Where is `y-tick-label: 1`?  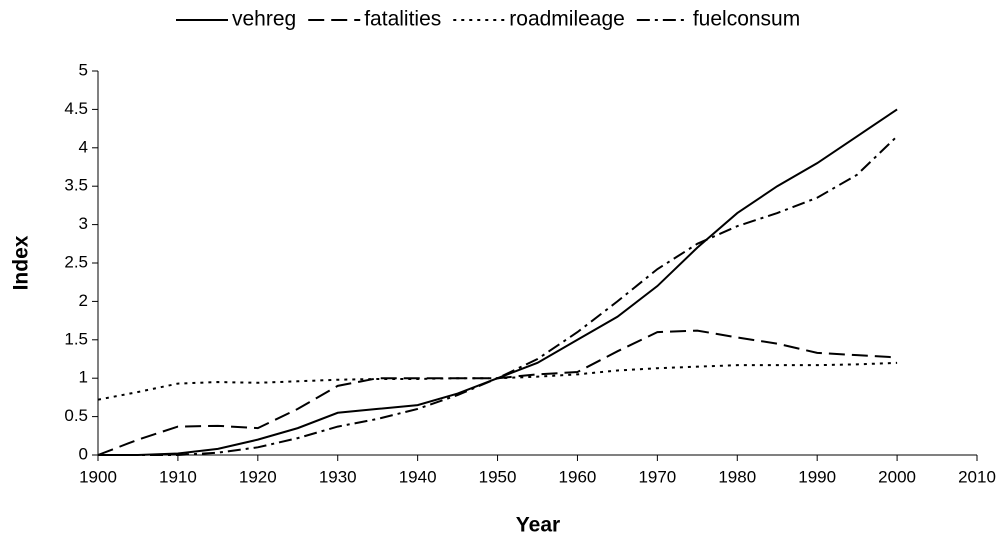
y-tick-label: 1 is located at coordinates (83, 377).